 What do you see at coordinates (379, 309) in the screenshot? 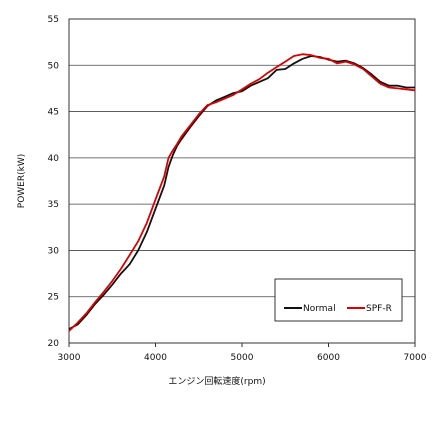
I see `legend-label-spf-r: SPF-R` at bounding box center [379, 309].